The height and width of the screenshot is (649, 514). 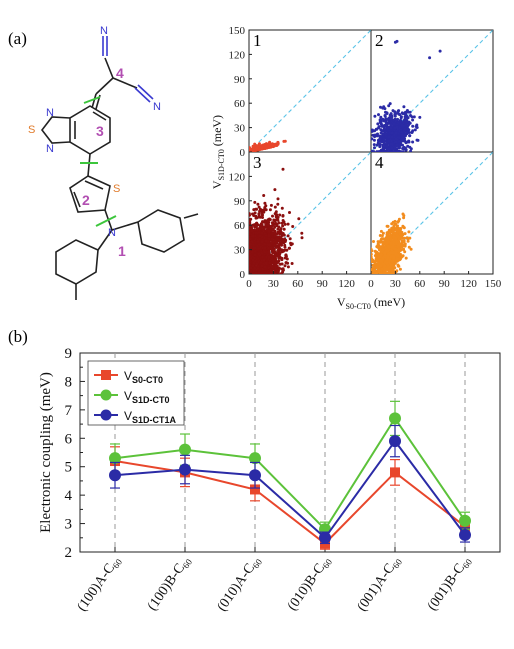 I want to click on atom-n-amine: N, so click(x=112, y=233).